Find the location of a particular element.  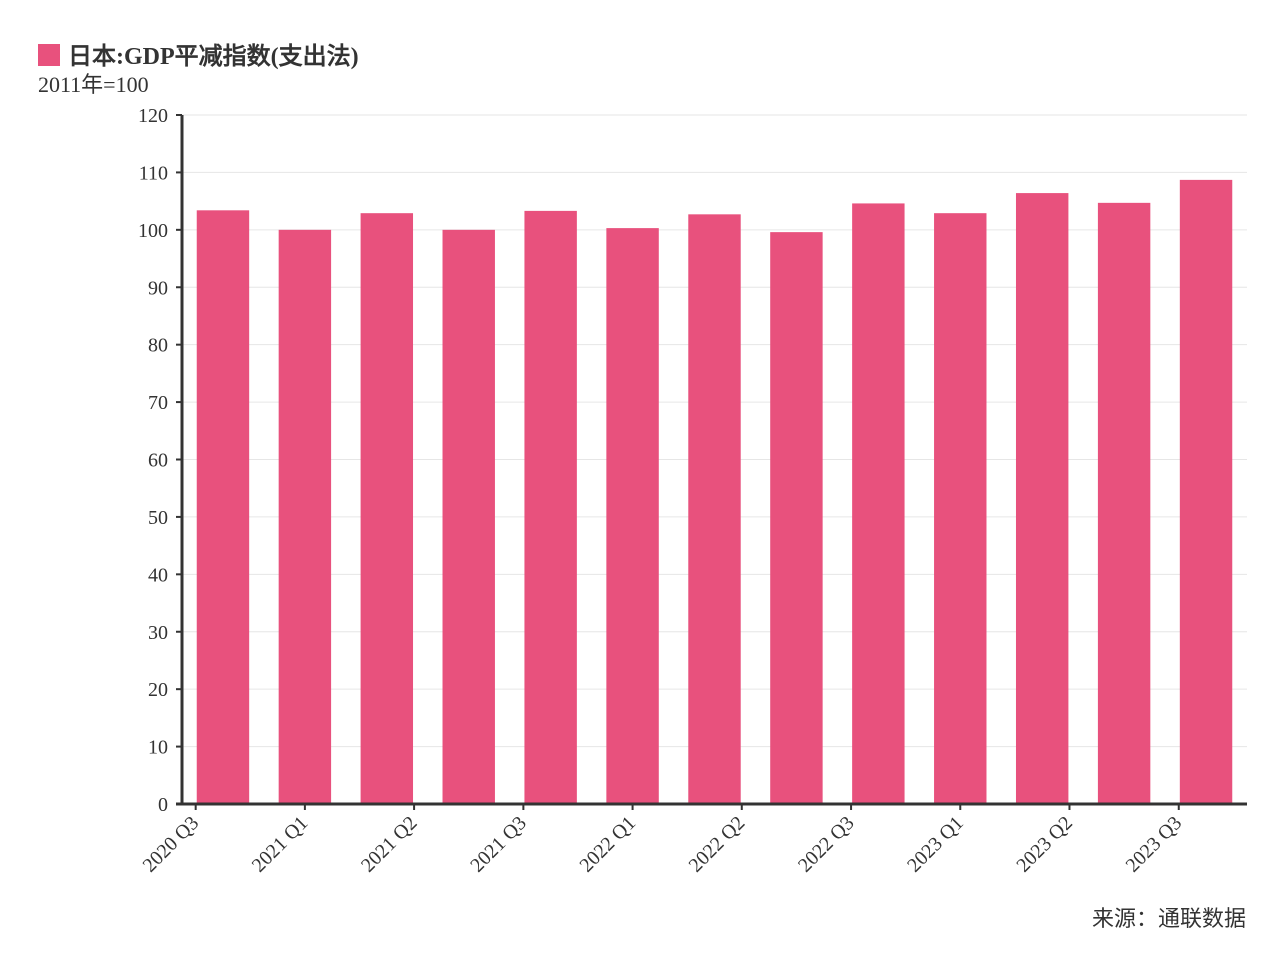

x-tick-label: 2022 Q1 is located at coordinates (607, 844).